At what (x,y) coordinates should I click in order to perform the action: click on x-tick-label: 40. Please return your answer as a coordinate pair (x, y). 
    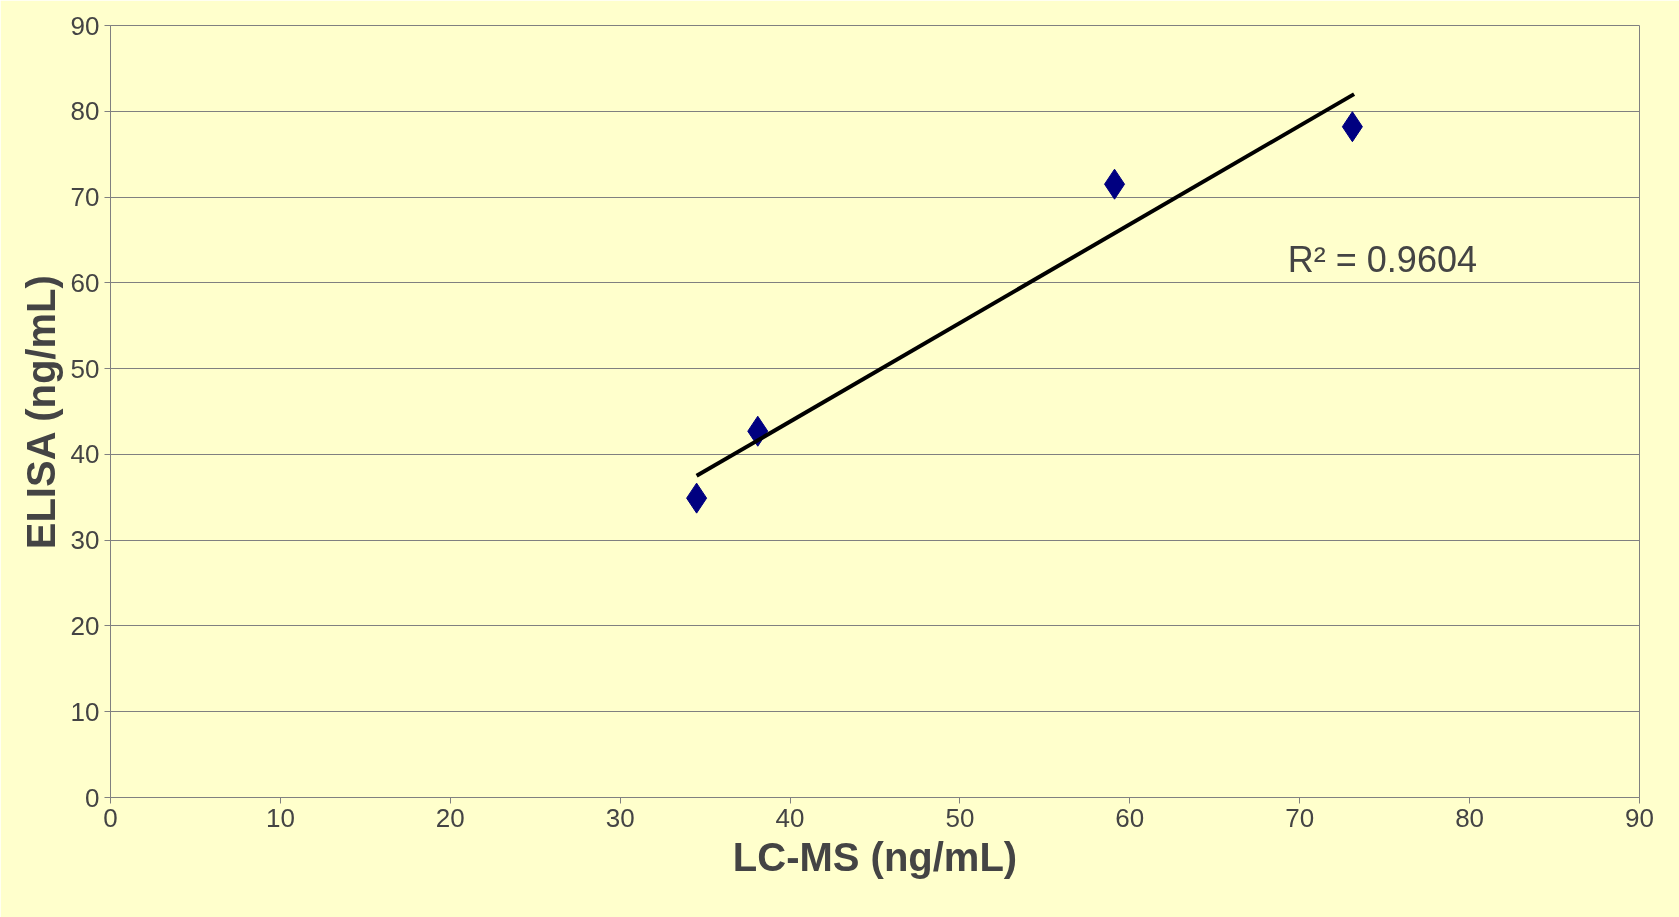
    Looking at the image, I should click on (790, 817).